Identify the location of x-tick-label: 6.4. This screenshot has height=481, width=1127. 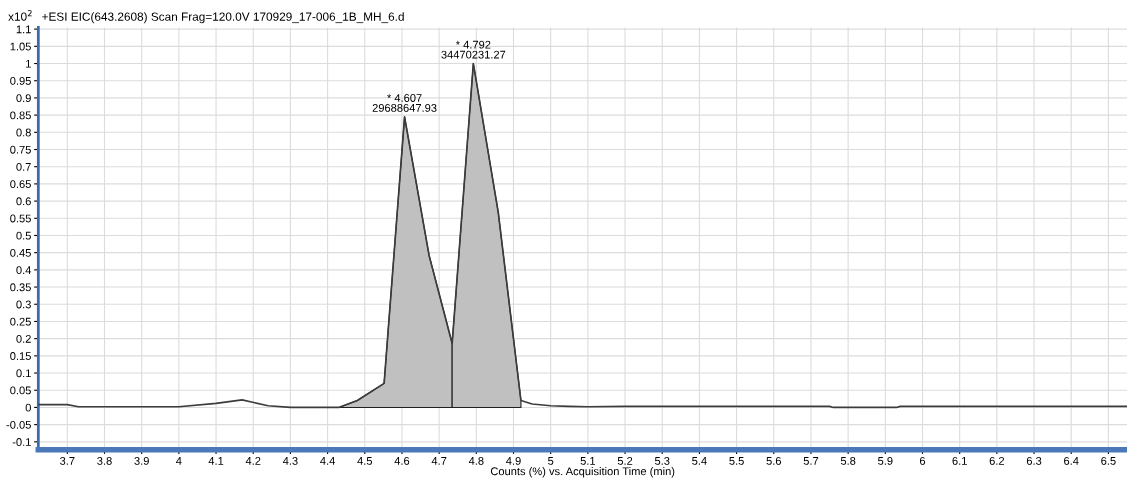
(1071, 460).